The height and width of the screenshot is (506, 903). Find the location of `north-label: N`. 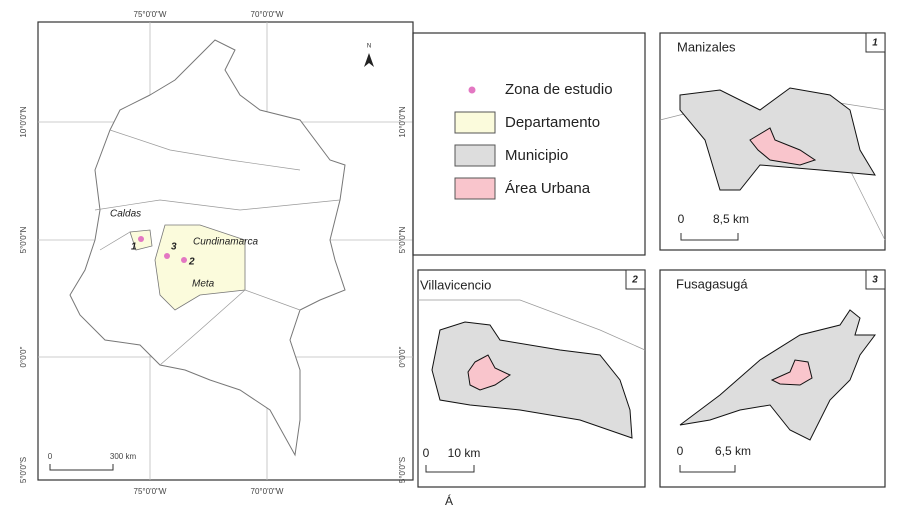

north-label: N is located at coordinates (369, 47).